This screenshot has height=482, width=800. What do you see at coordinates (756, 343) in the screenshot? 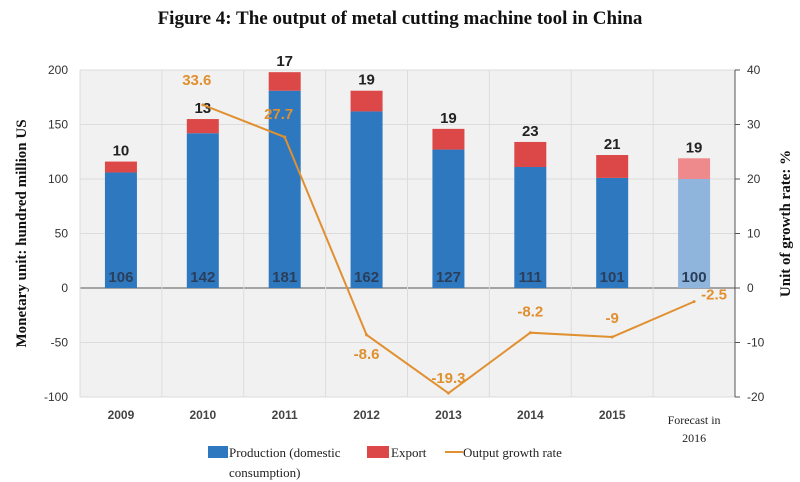
I see `y2-tick-label: -10` at bounding box center [756, 343].